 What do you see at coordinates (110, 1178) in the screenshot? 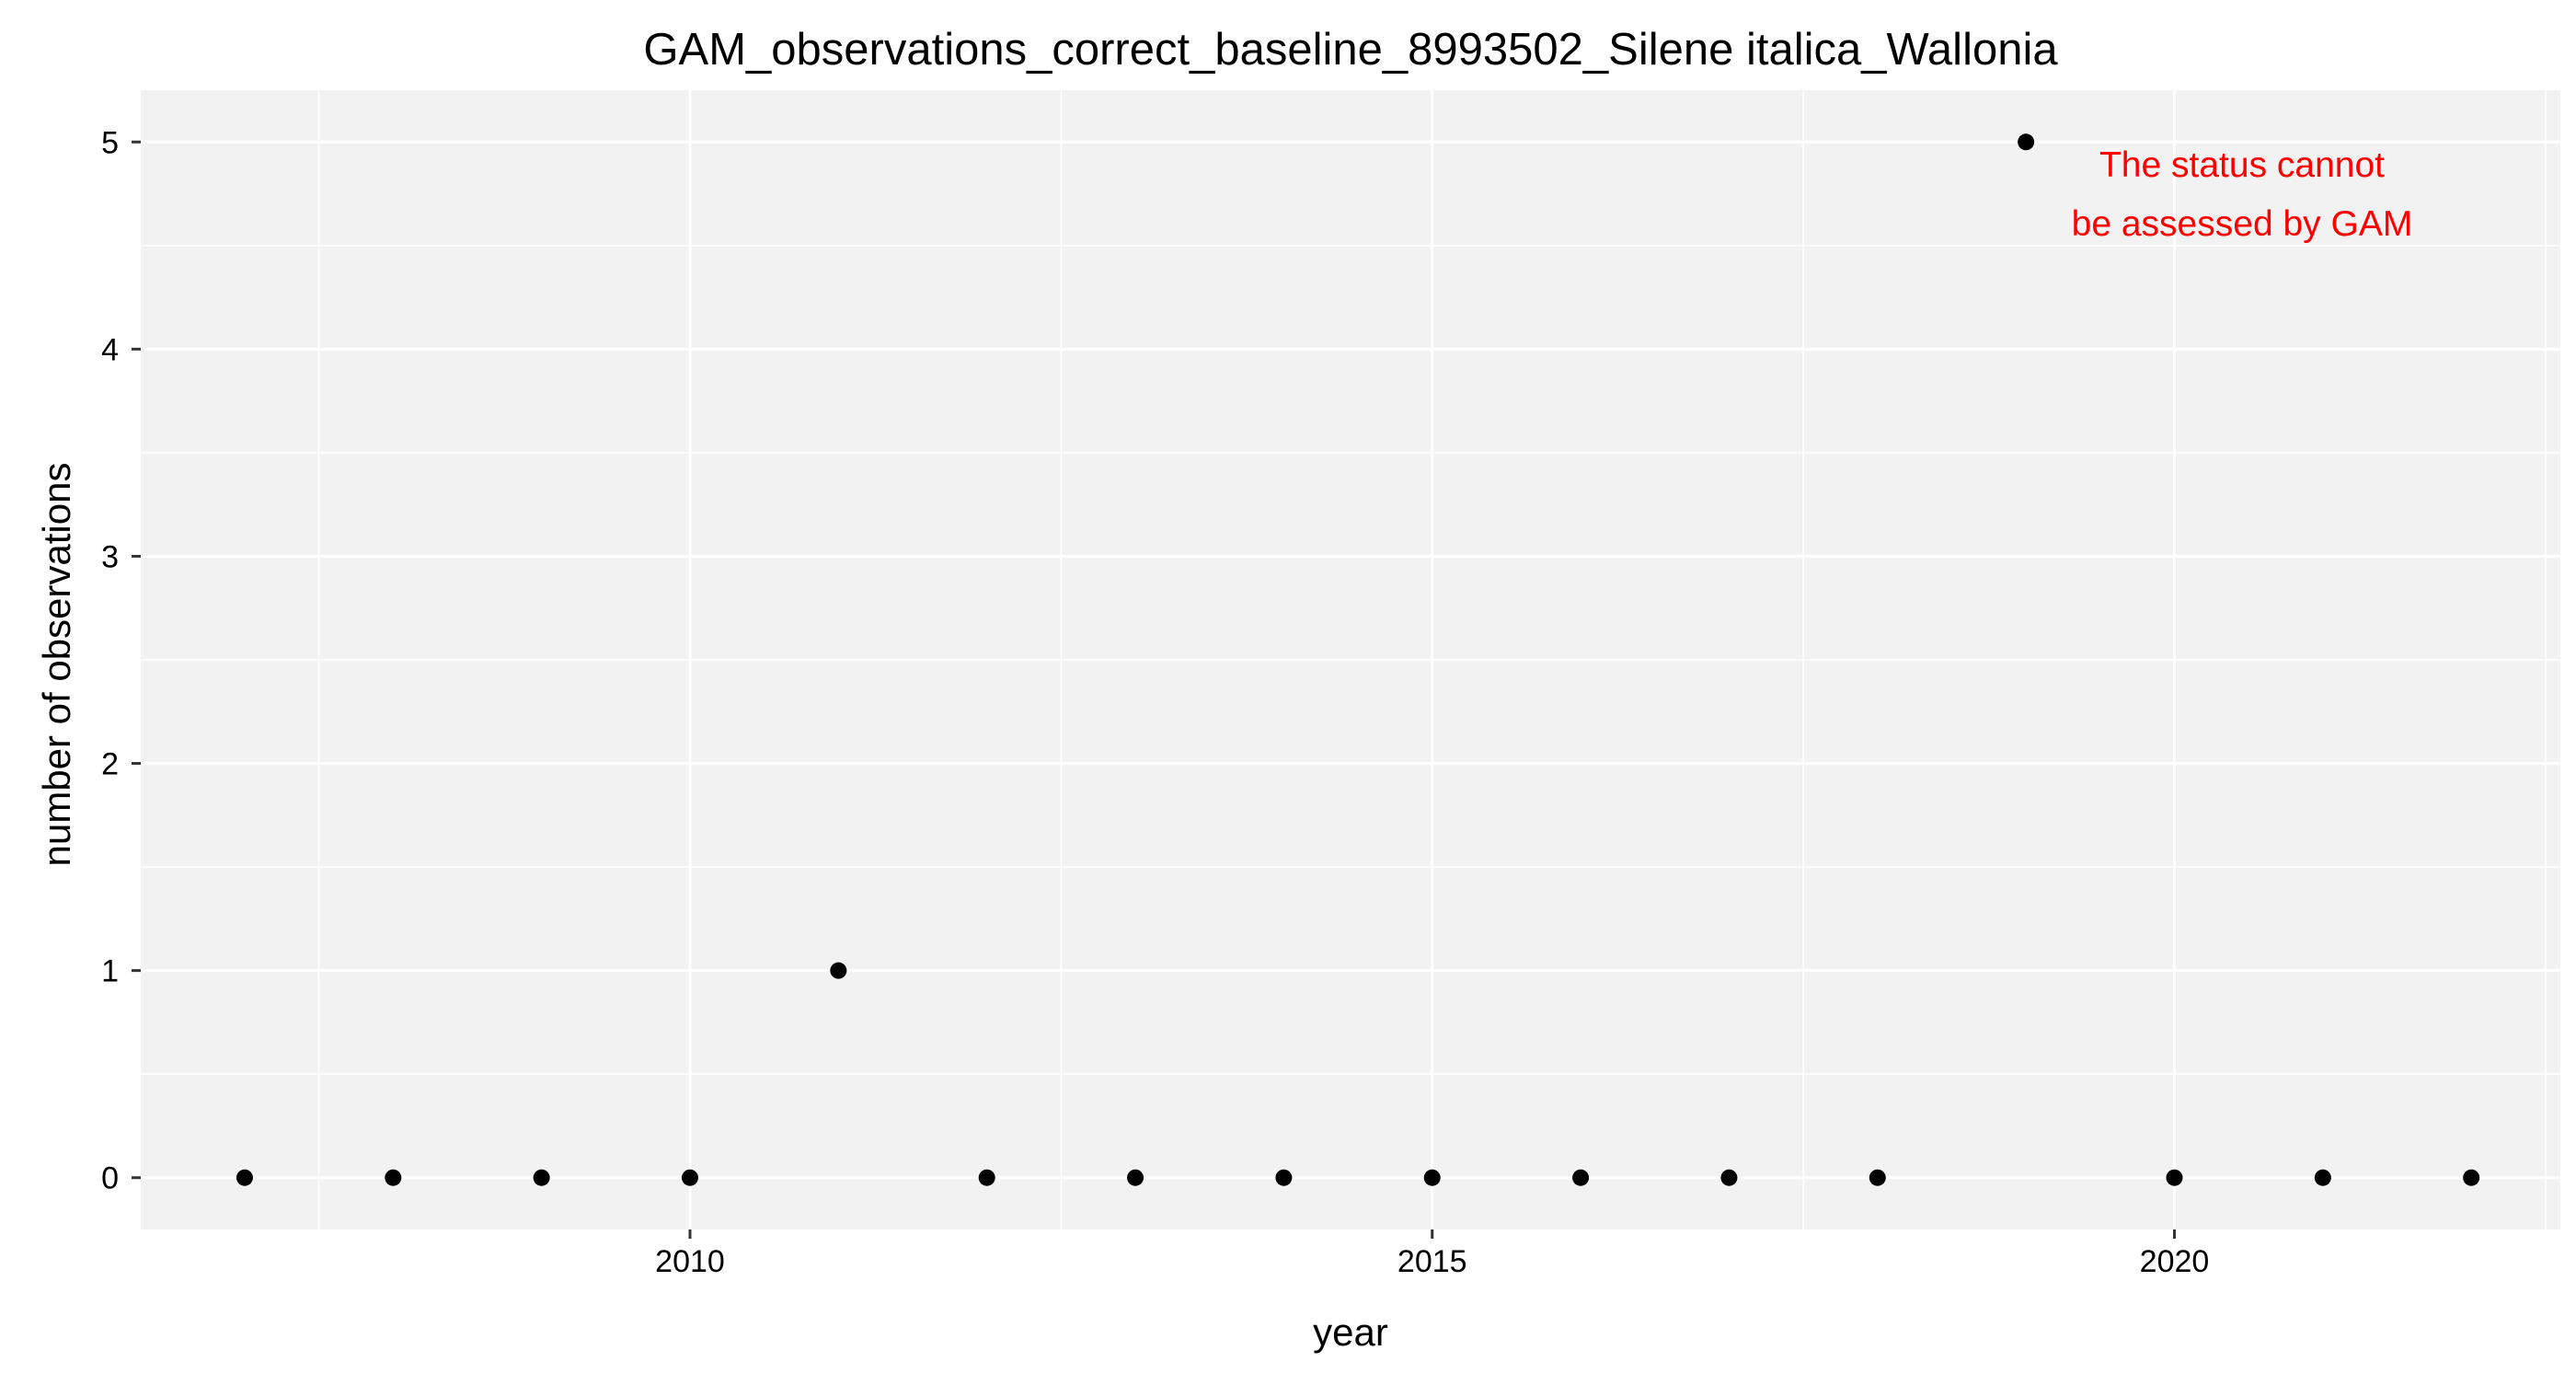
I see `y-tick-label: 0` at bounding box center [110, 1178].